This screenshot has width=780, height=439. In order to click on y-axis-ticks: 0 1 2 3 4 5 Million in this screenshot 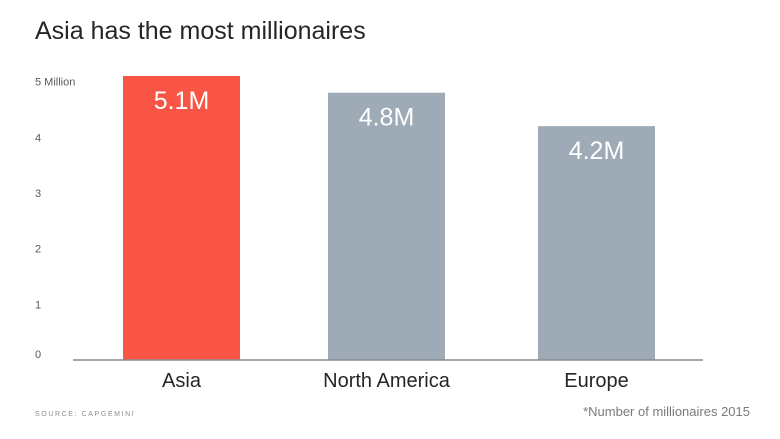, I will do `click(55, 219)`.